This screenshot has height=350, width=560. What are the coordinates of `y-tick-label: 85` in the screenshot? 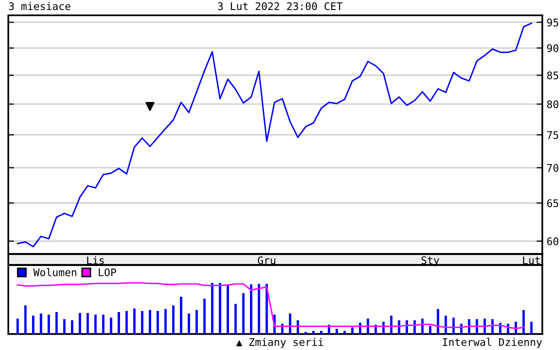 It's located at (552, 75).